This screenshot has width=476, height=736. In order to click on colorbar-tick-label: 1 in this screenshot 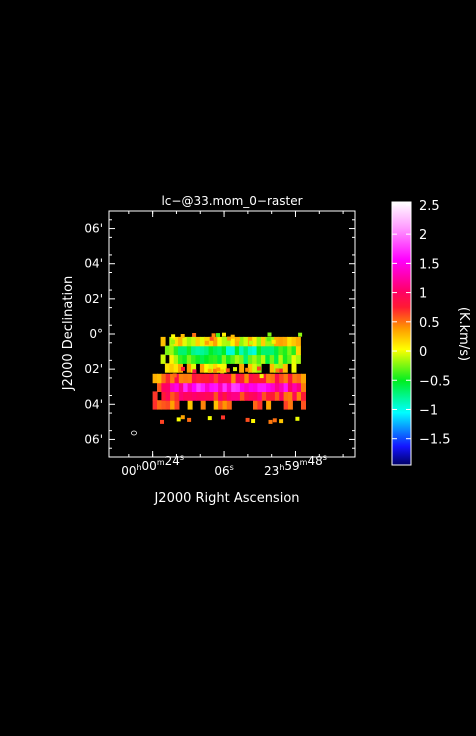, I will do `click(423, 294)`.